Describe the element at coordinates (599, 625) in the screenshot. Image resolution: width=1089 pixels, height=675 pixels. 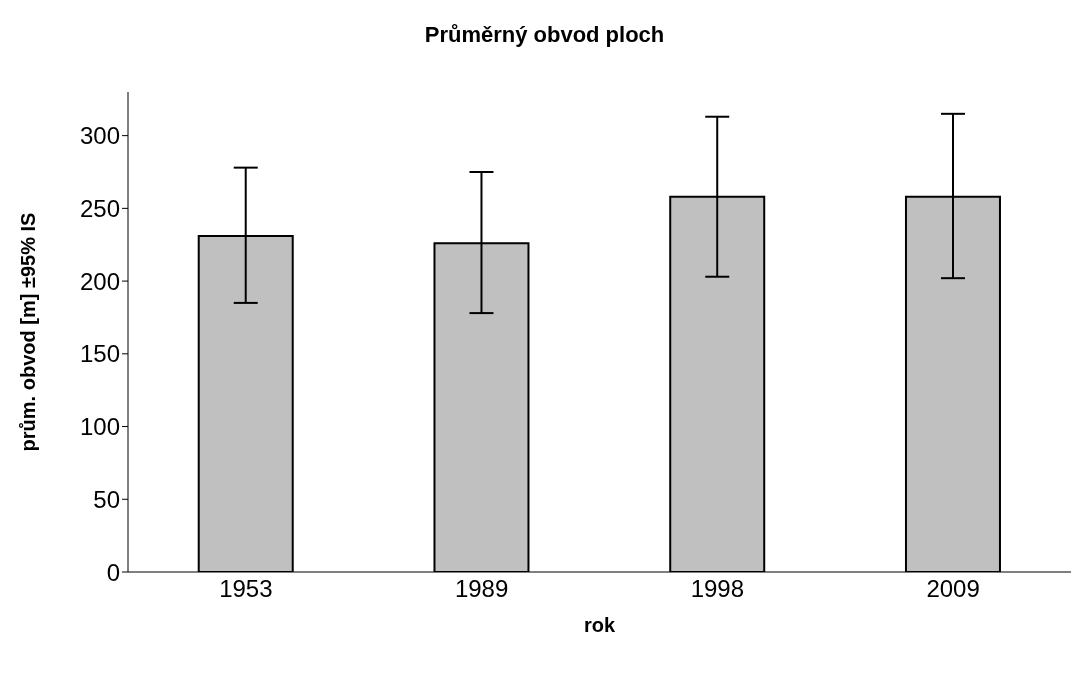
I see `x-axis-title: rok` at that location.